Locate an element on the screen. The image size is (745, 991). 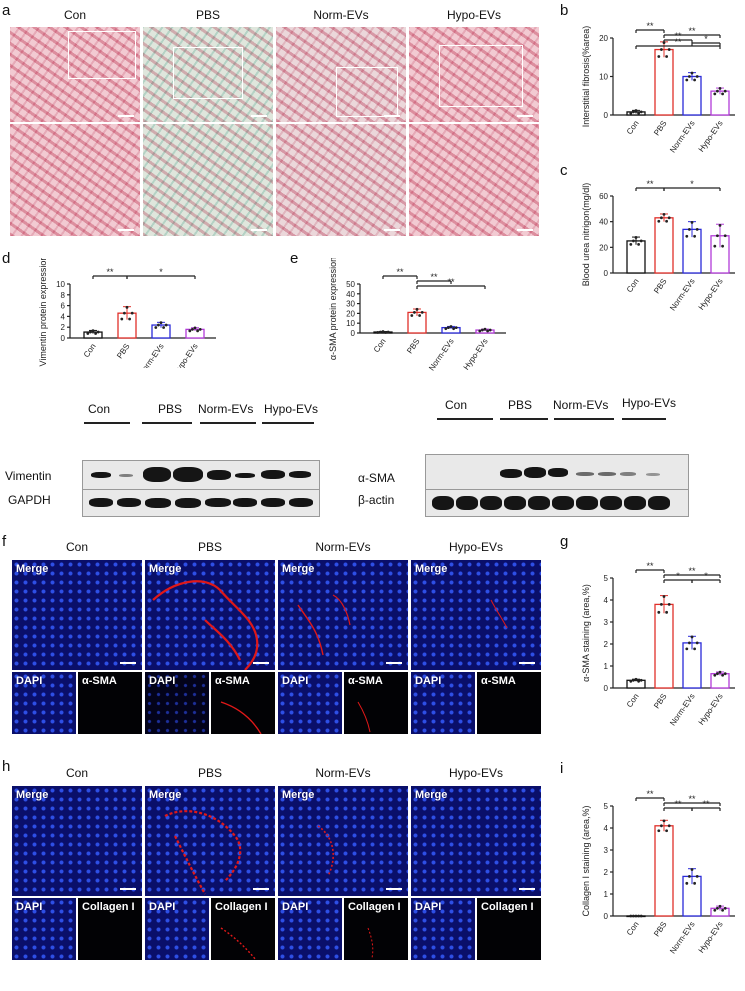
dapi-label: DAPI is located at coordinates (29, 907).